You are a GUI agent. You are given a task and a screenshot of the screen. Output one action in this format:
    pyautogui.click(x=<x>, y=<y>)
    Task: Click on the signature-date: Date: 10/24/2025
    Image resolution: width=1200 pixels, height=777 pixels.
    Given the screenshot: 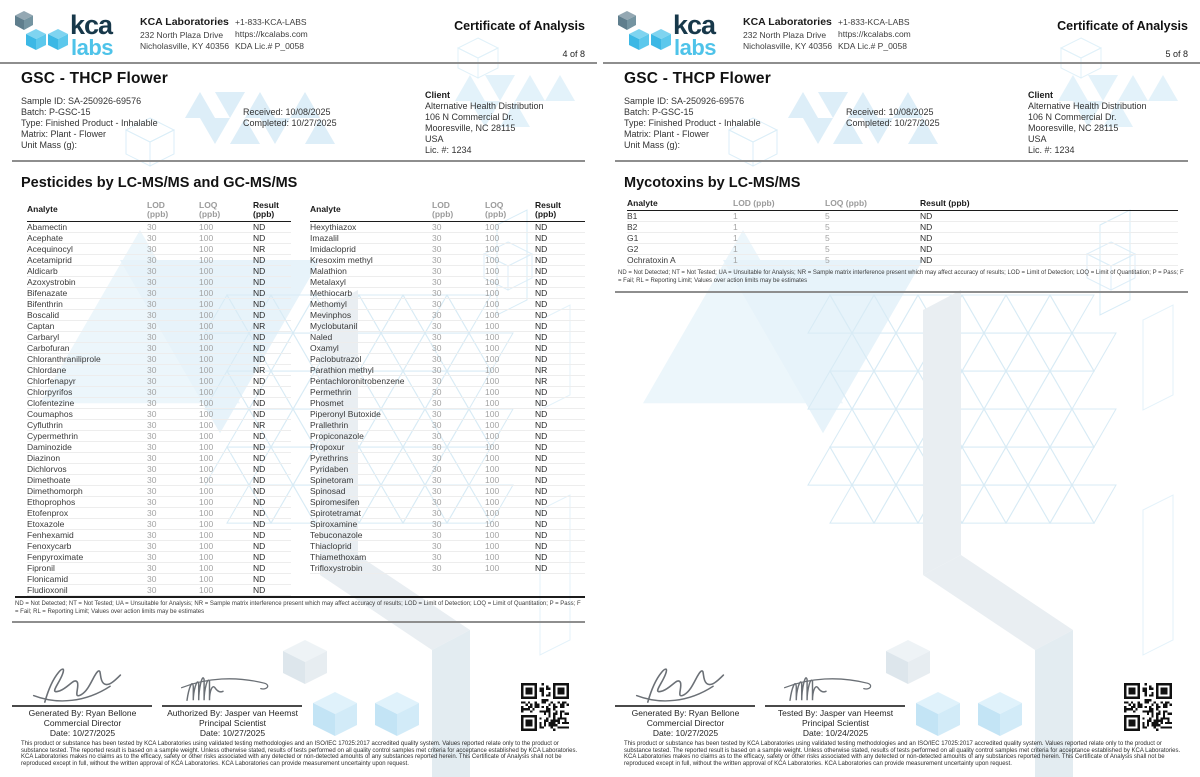 What is the action you would take?
    pyautogui.click(x=835, y=733)
    